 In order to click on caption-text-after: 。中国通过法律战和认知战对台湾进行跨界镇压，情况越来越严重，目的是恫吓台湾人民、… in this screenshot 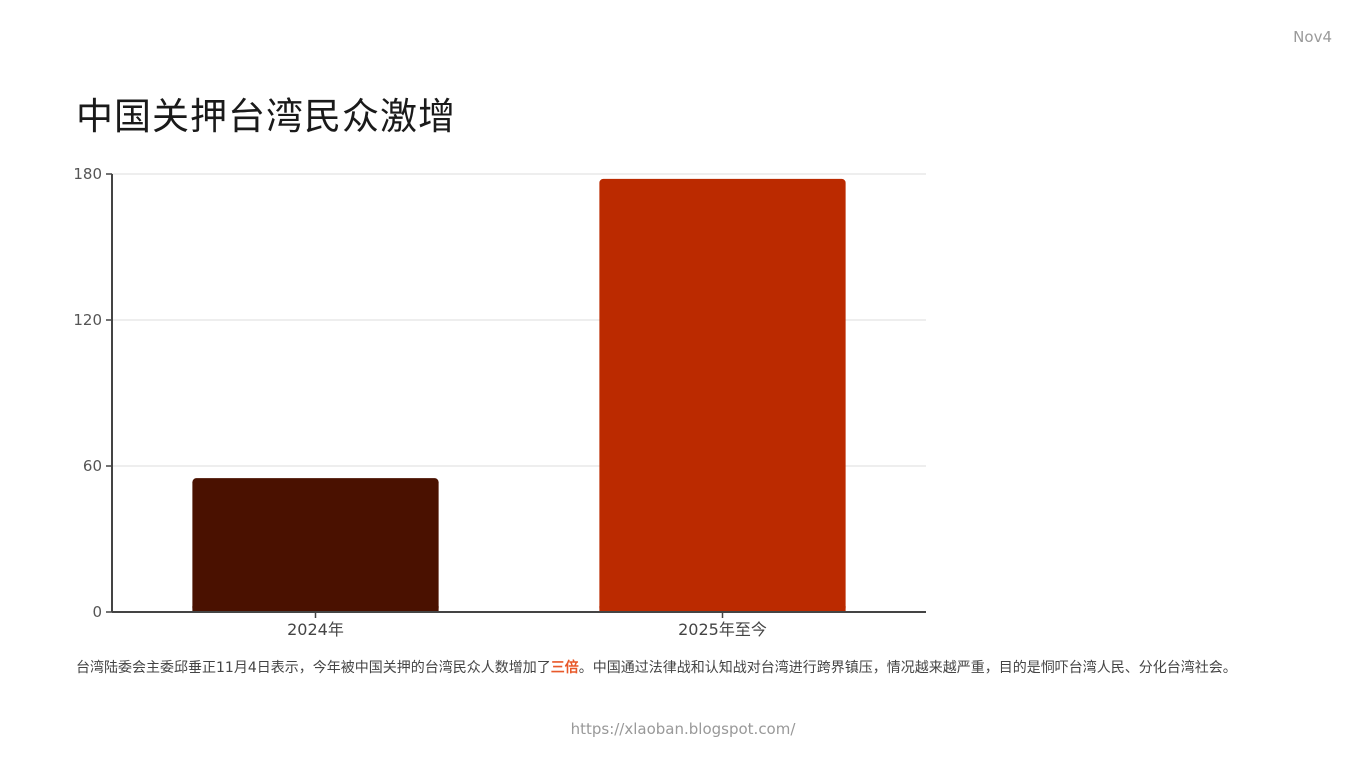, I will do `click(907, 668)`.